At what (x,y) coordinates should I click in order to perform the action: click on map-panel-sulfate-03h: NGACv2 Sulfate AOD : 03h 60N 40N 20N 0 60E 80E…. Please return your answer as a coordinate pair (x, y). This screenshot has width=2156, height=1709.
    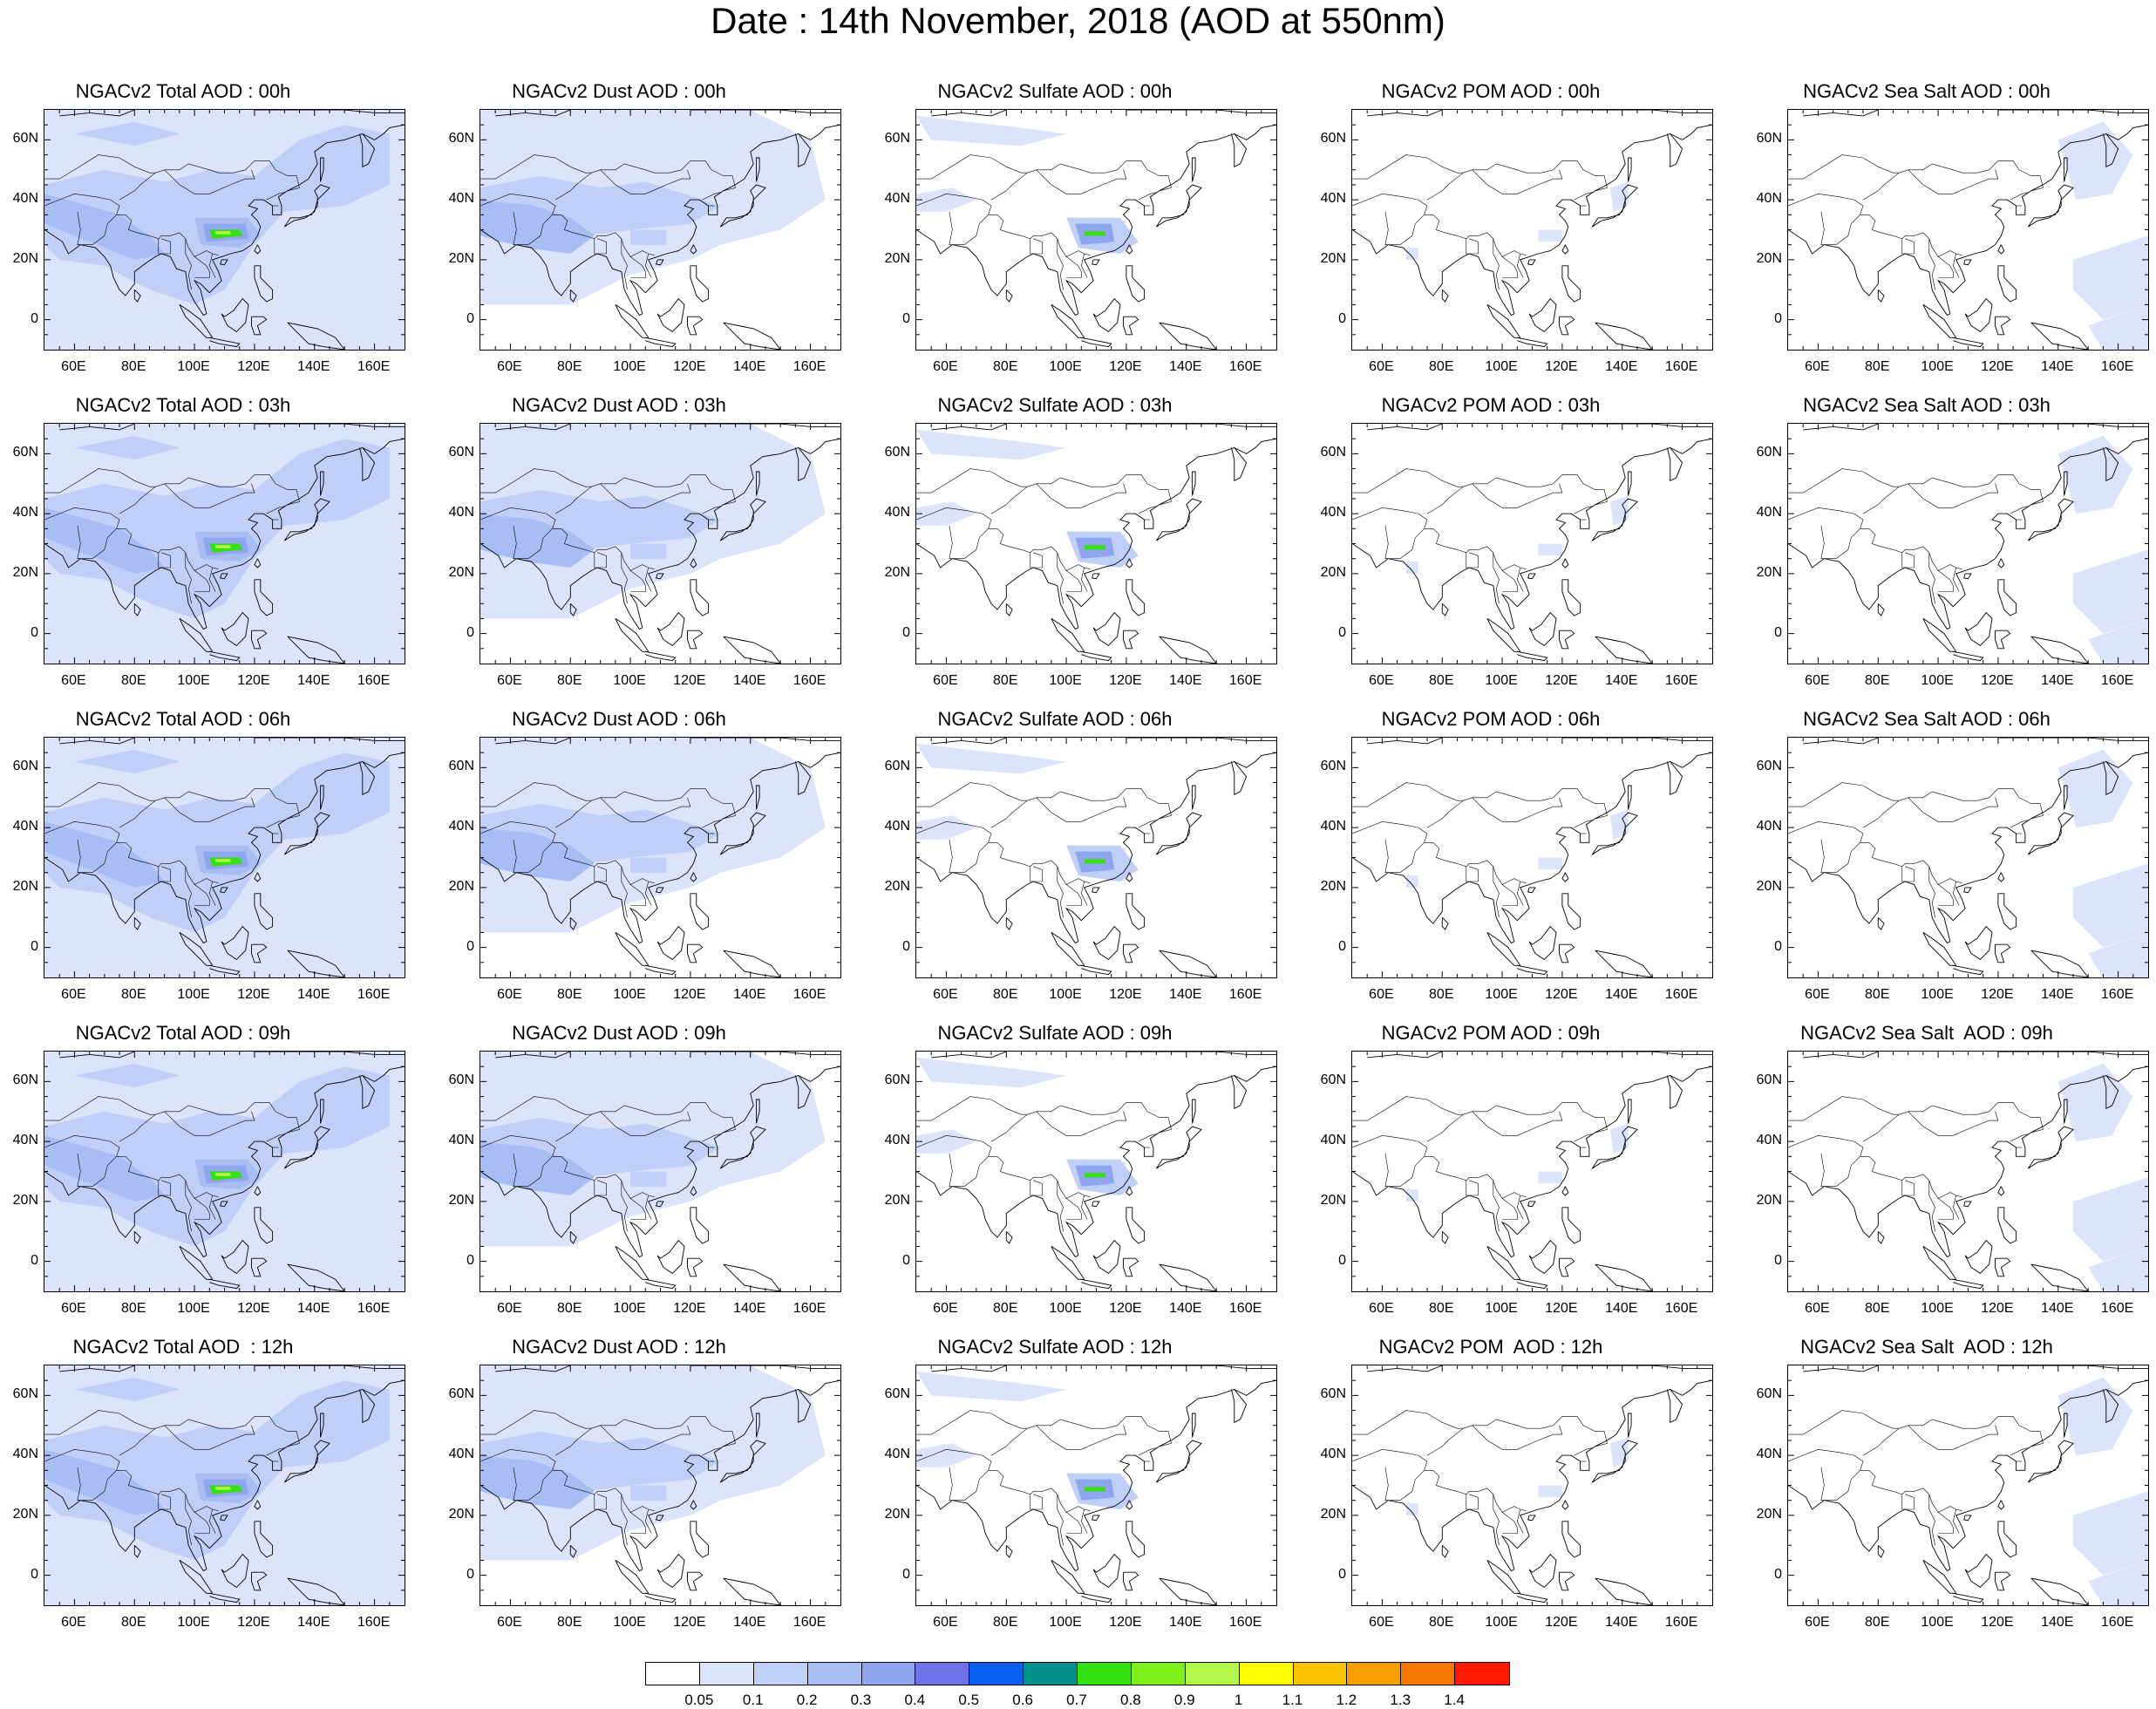
    Looking at the image, I should click on (1074, 552).